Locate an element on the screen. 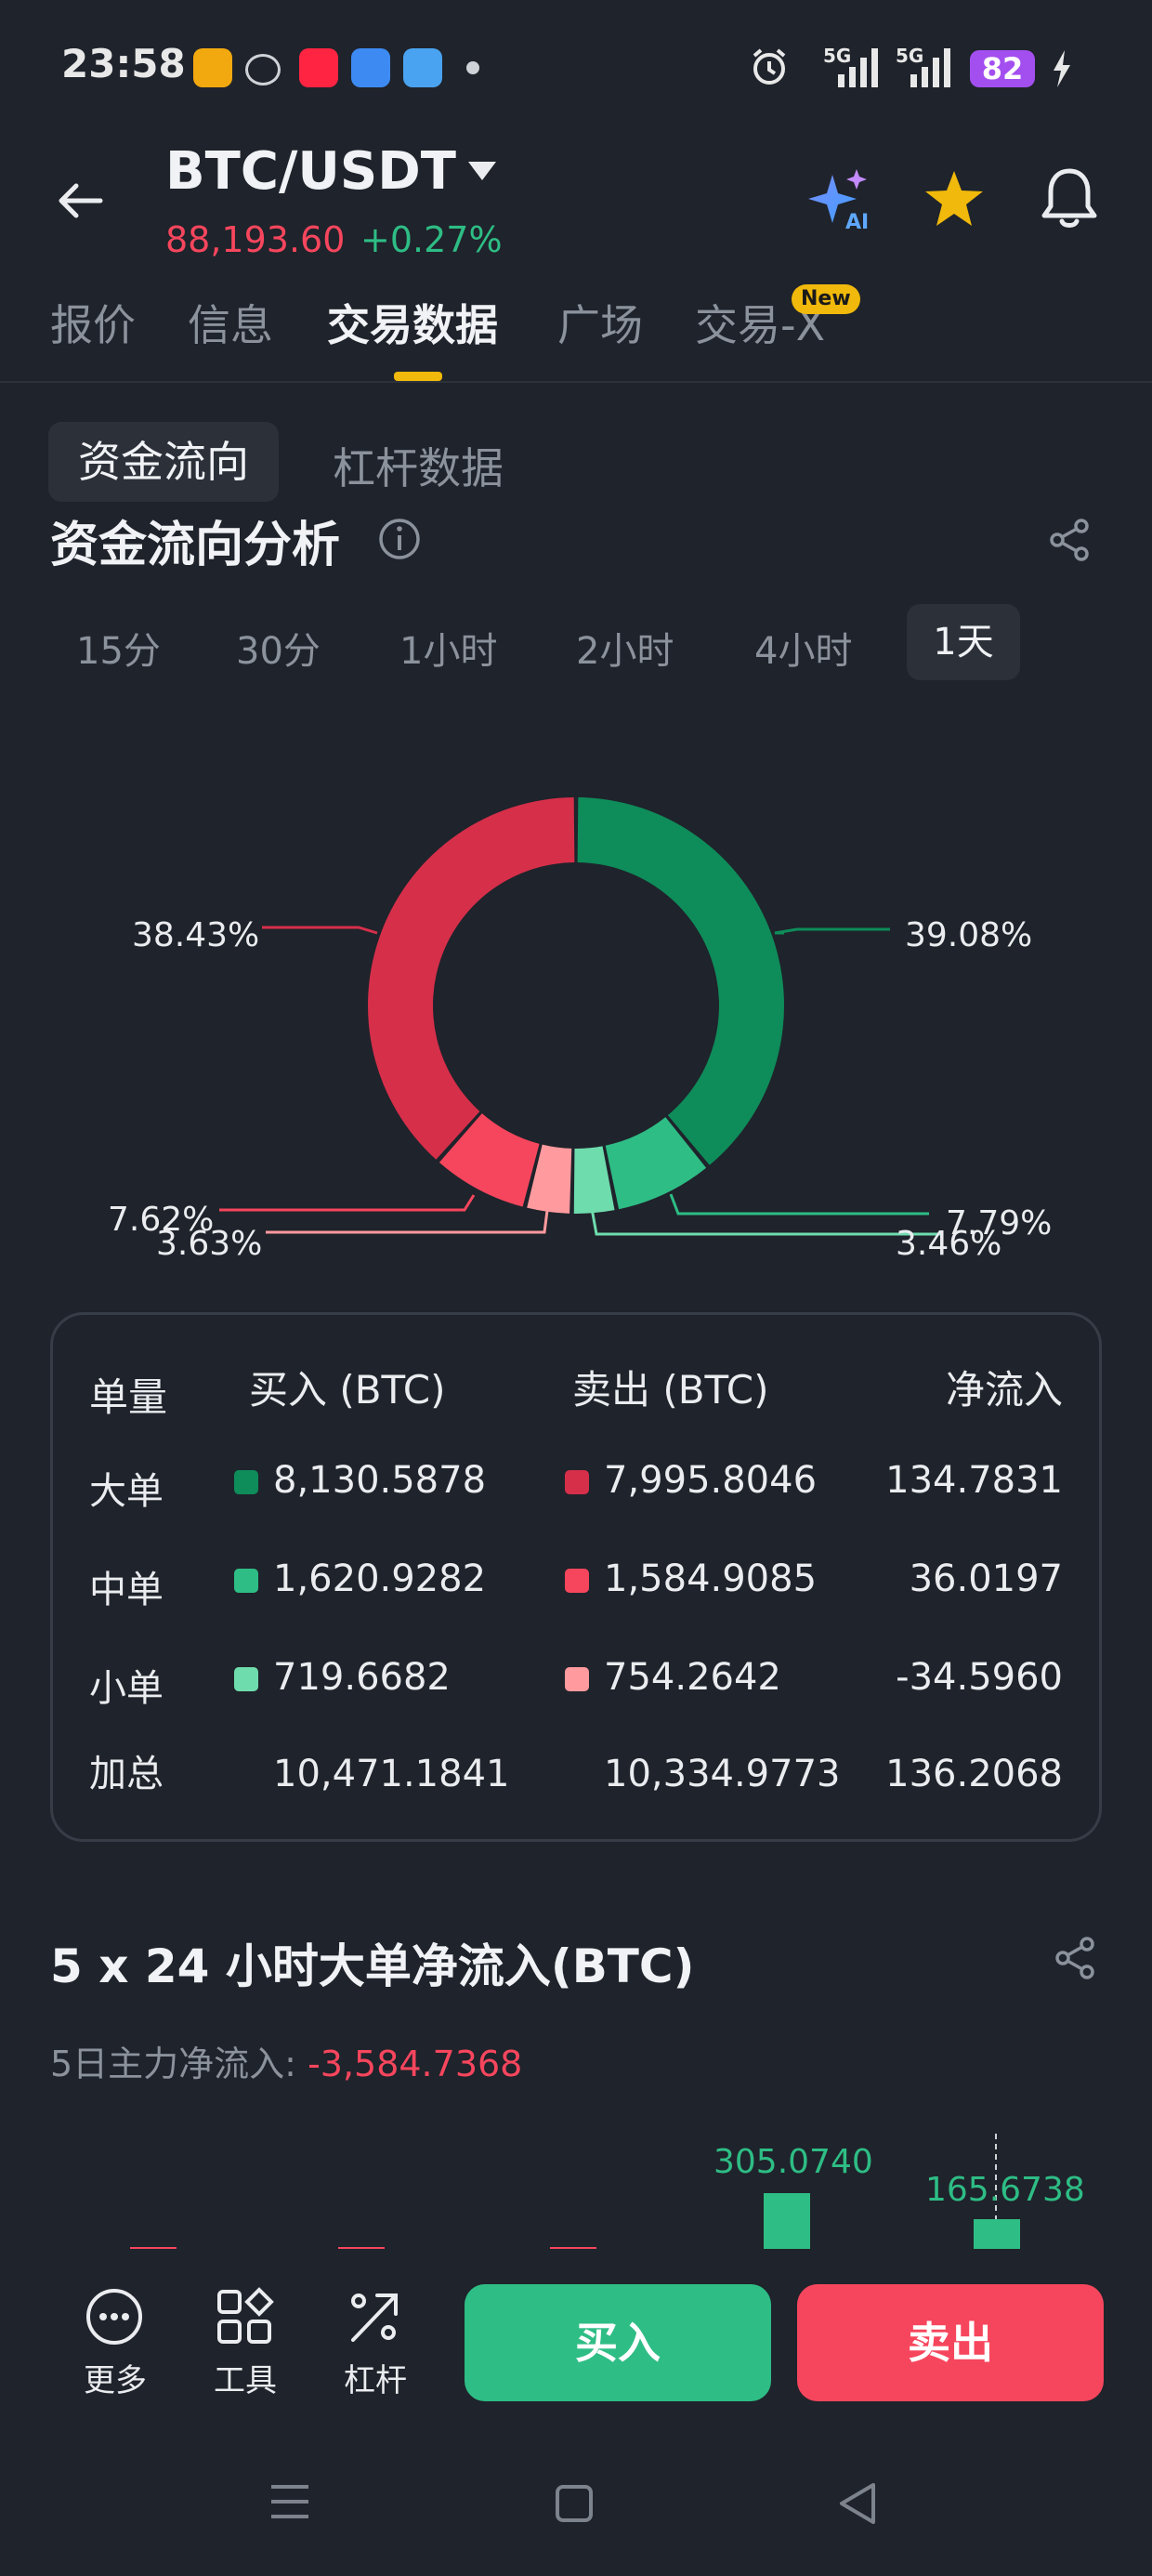 Image resolution: width=1152 pixels, height=2576 pixels. legend-large-buy-swatch is located at coordinates (246, 1482).